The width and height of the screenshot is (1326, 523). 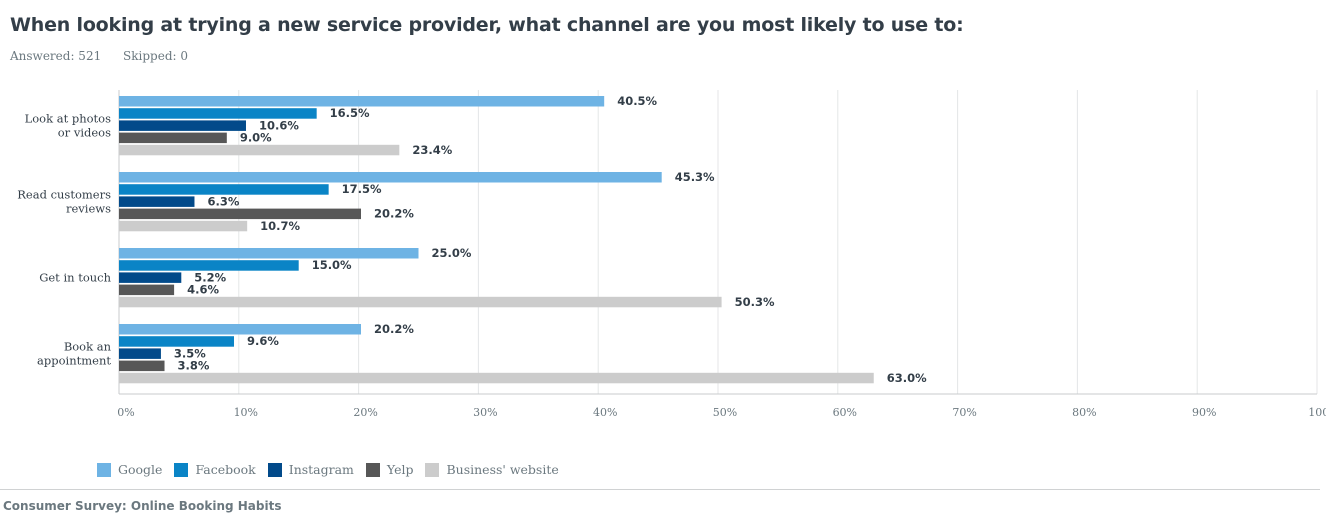 I want to click on data-label: 16.5%, so click(x=350, y=113).